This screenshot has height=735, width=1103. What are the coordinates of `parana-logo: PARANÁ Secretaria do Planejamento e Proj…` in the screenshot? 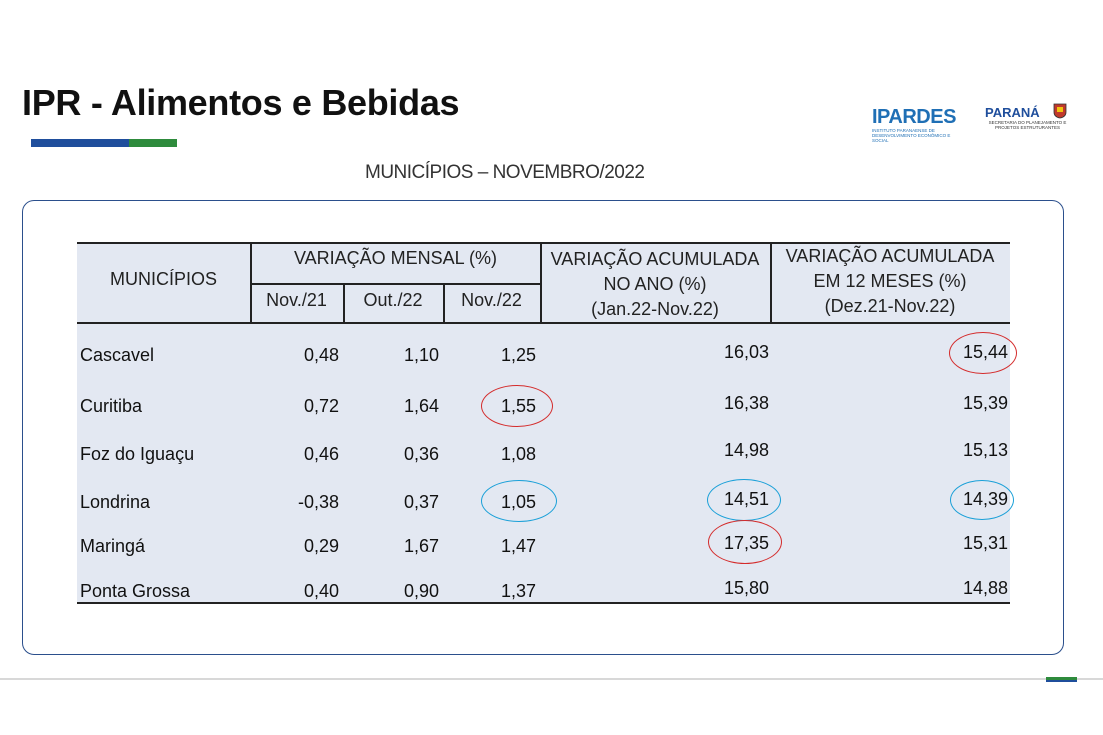 It's located at (1027, 118).